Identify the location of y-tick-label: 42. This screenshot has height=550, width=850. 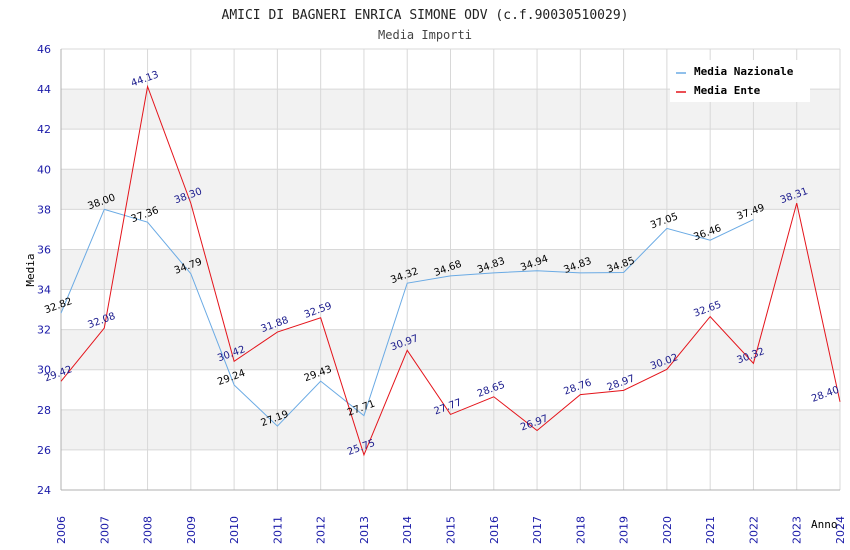
(44, 129).